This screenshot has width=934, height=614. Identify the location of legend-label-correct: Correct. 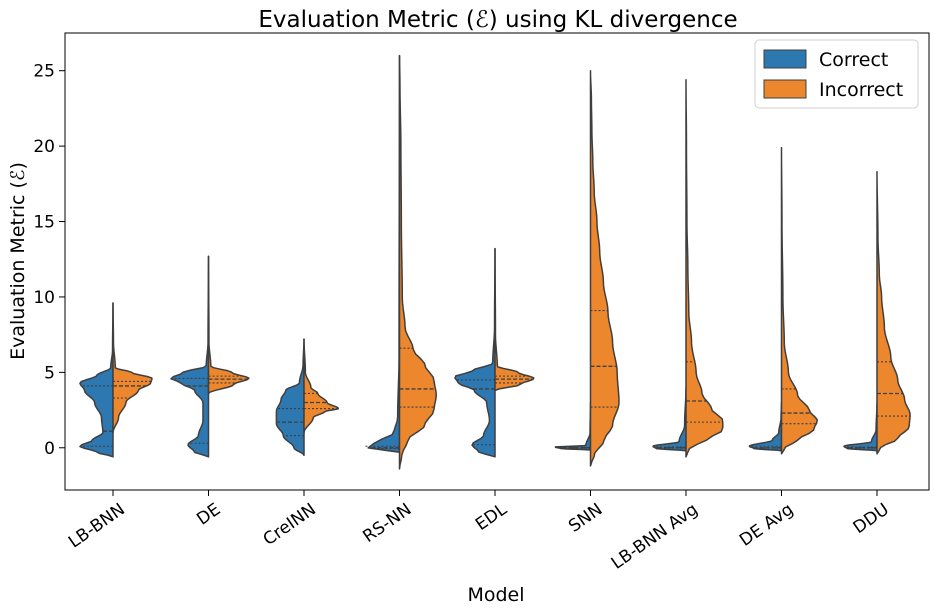
(853, 60).